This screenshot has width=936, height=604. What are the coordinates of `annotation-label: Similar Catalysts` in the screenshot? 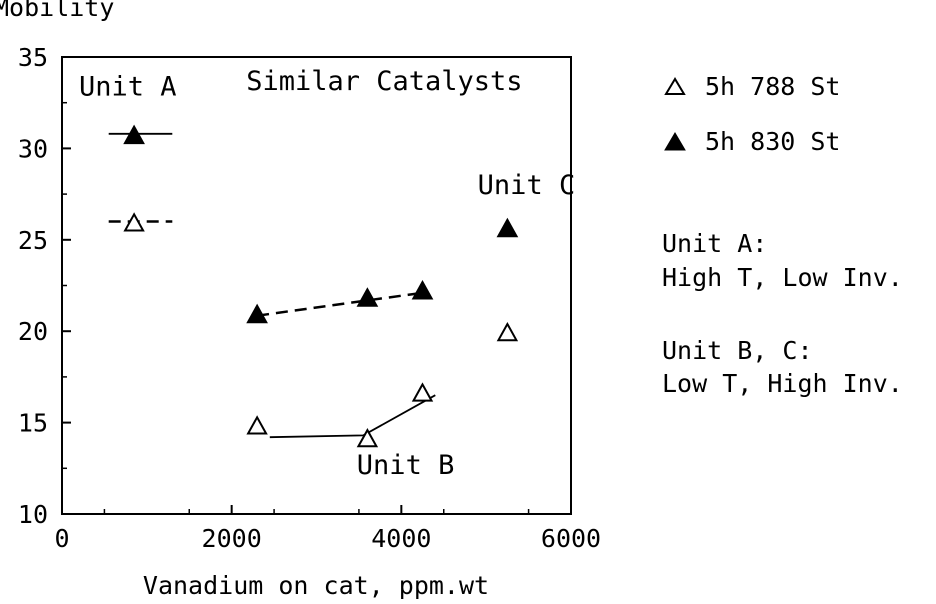 It's located at (384, 81).